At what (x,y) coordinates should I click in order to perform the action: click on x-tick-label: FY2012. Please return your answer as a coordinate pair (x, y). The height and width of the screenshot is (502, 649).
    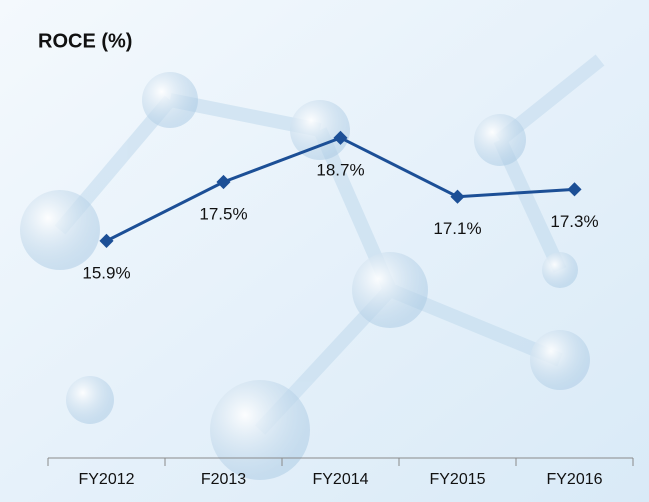
    Looking at the image, I should click on (106, 479).